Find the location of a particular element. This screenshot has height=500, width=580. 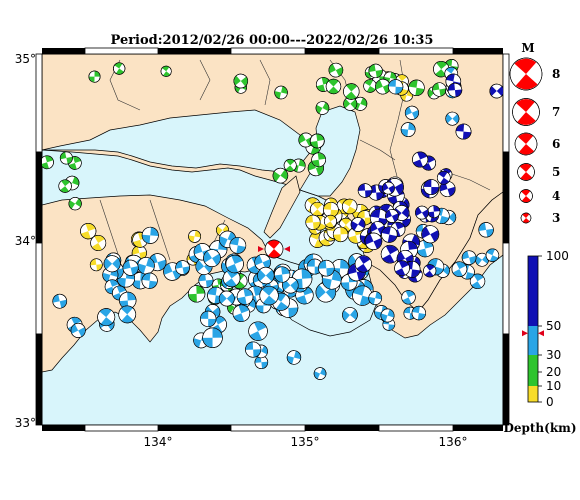

depth-tick-0: 0 is located at coordinates (550, 402).